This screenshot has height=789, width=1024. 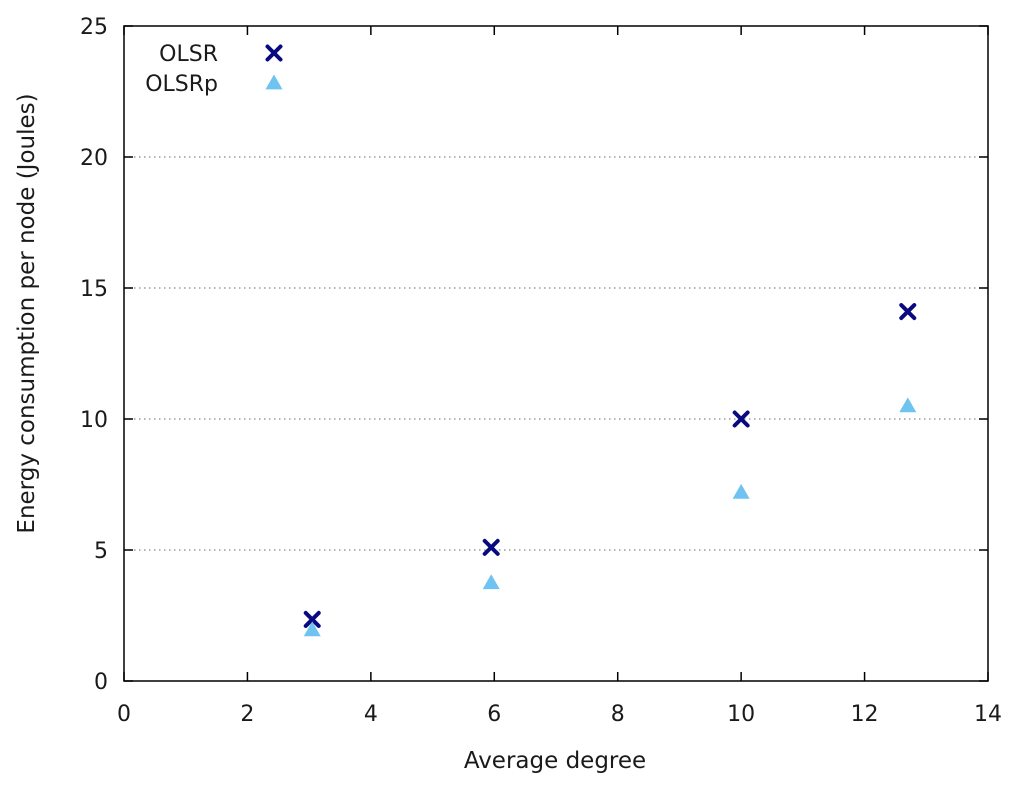 I want to click on x-axis-label: Average degree, so click(x=555, y=761).